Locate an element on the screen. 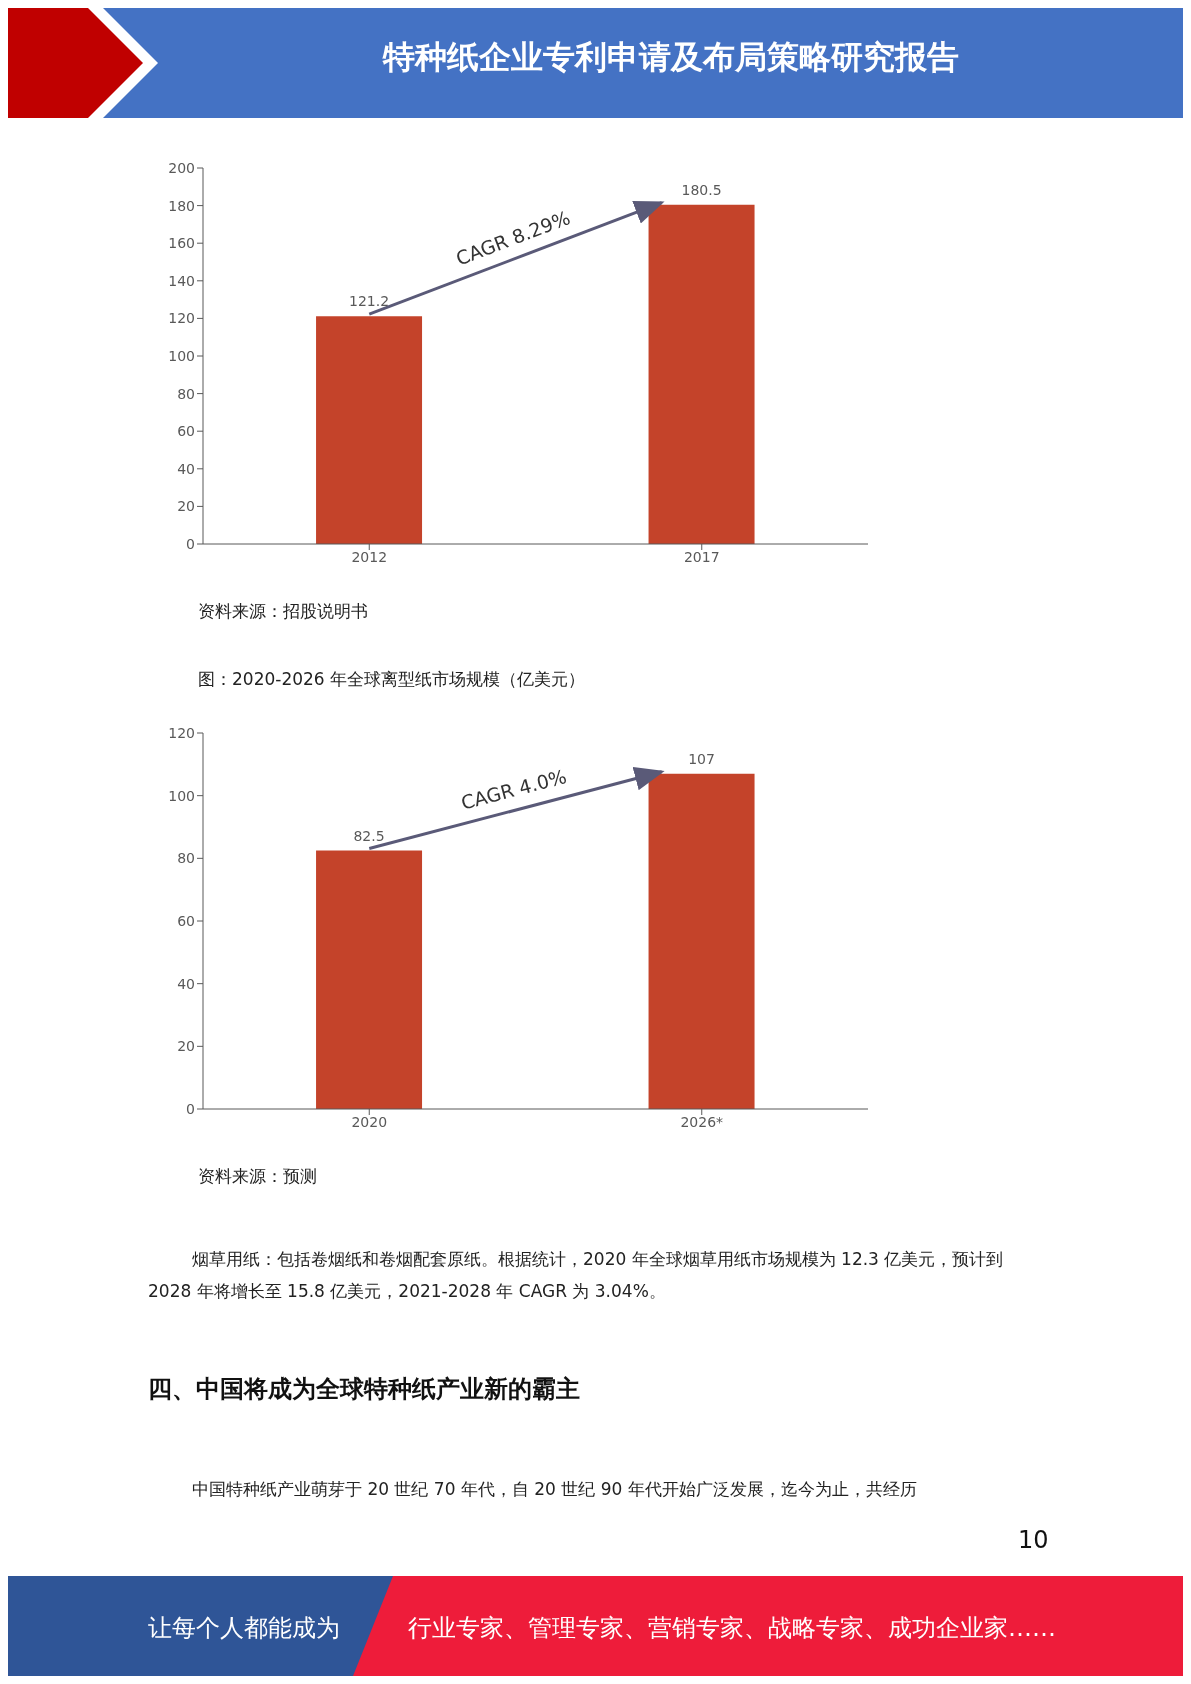 This screenshot has height=1684, width=1191. y-tick-label: 140 is located at coordinates (181, 280).